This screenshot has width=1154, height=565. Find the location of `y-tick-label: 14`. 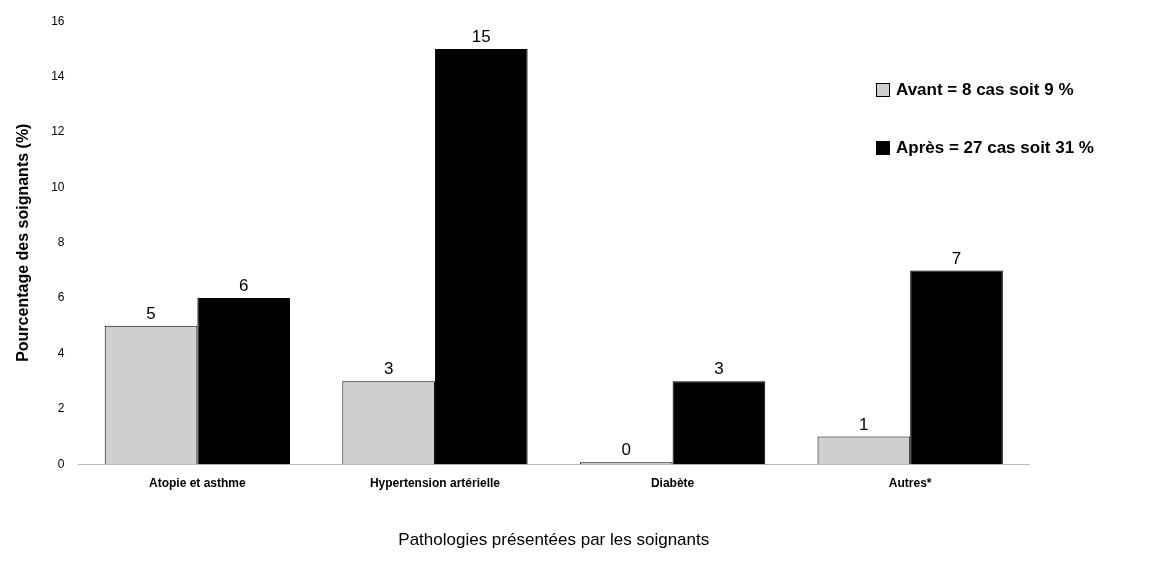

y-tick-label: 14 is located at coordinates (58, 75).